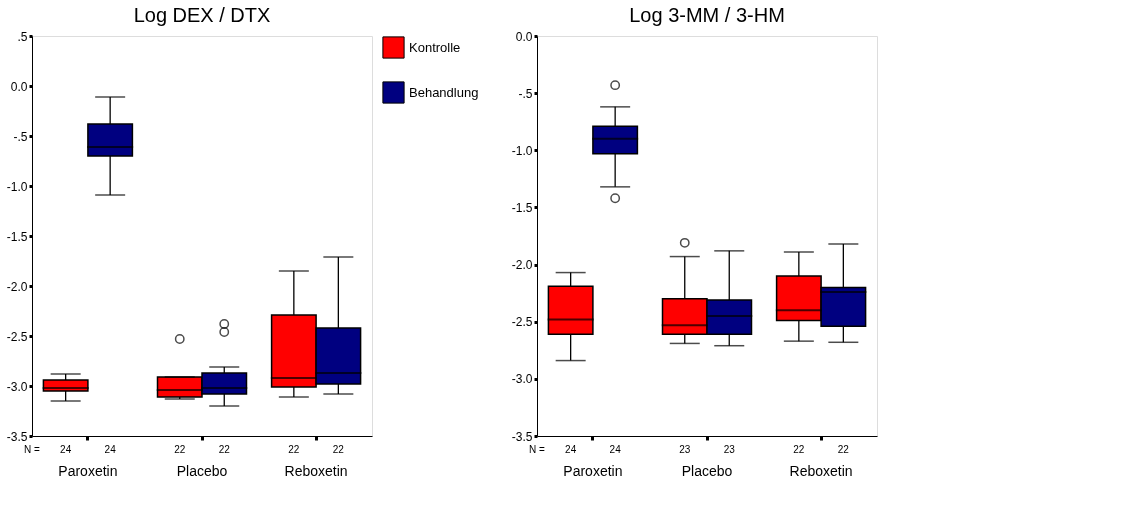  I want to click on chart-title: Log DEX / DTX, so click(202, 15).